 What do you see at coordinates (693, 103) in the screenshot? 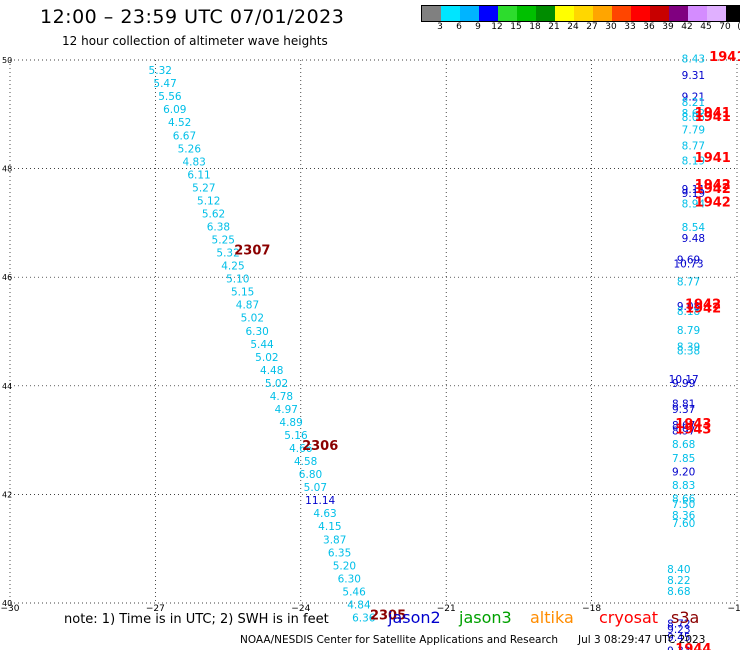
I see `wave-height-value: 8.21` at bounding box center [693, 103].